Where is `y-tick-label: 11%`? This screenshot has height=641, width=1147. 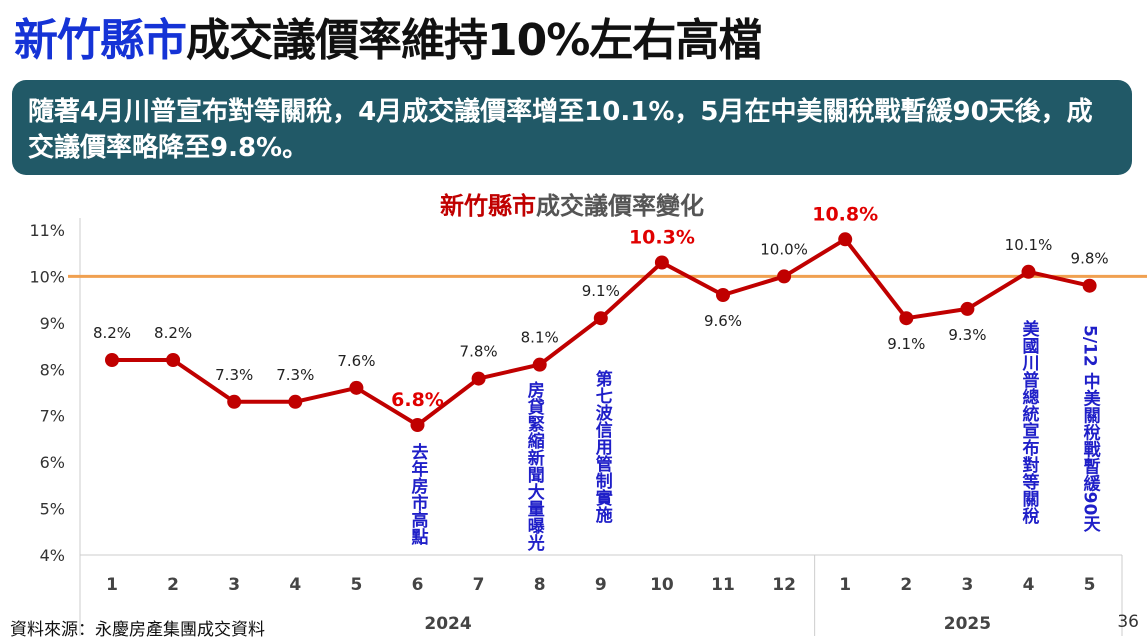
y-tick-label: 11% is located at coordinates (47, 230).